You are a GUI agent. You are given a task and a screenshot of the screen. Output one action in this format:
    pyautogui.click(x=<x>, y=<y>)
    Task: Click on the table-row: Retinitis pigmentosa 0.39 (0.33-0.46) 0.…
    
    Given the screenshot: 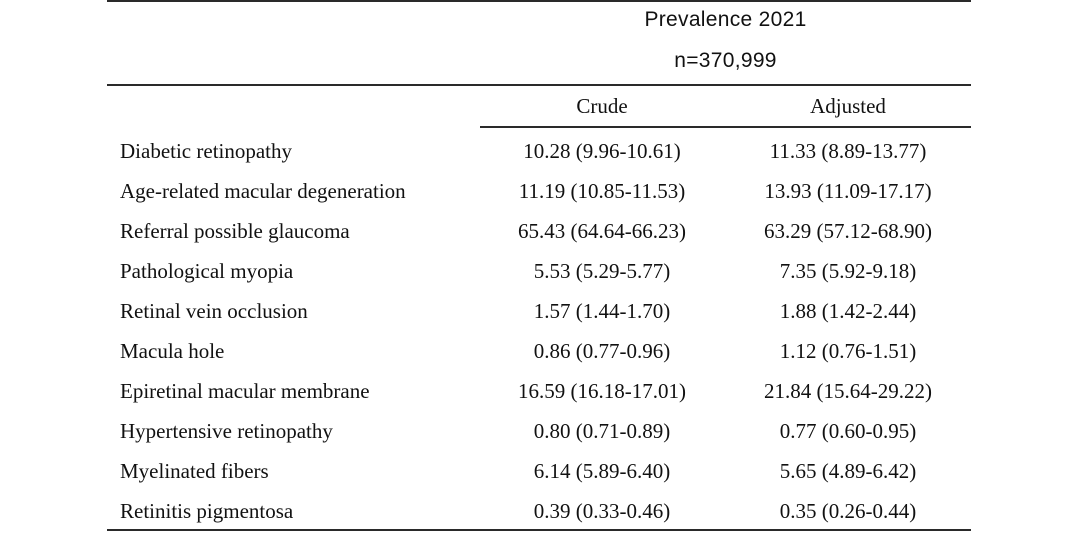 What is the action you would take?
    pyautogui.click(x=540, y=511)
    